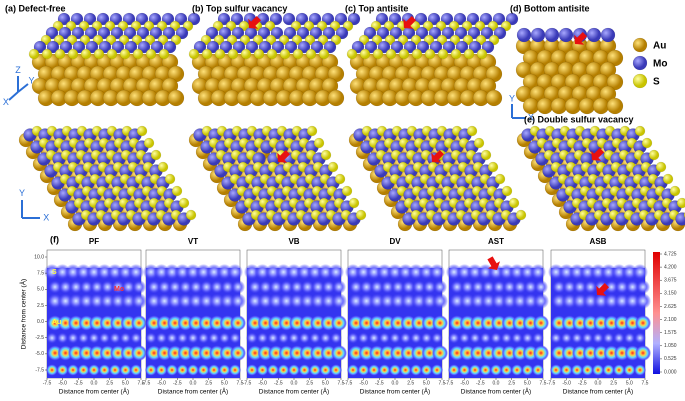 This screenshot has width=685, height=401. I want to click on colorbar-tick-label: 3.150, so click(670, 294).